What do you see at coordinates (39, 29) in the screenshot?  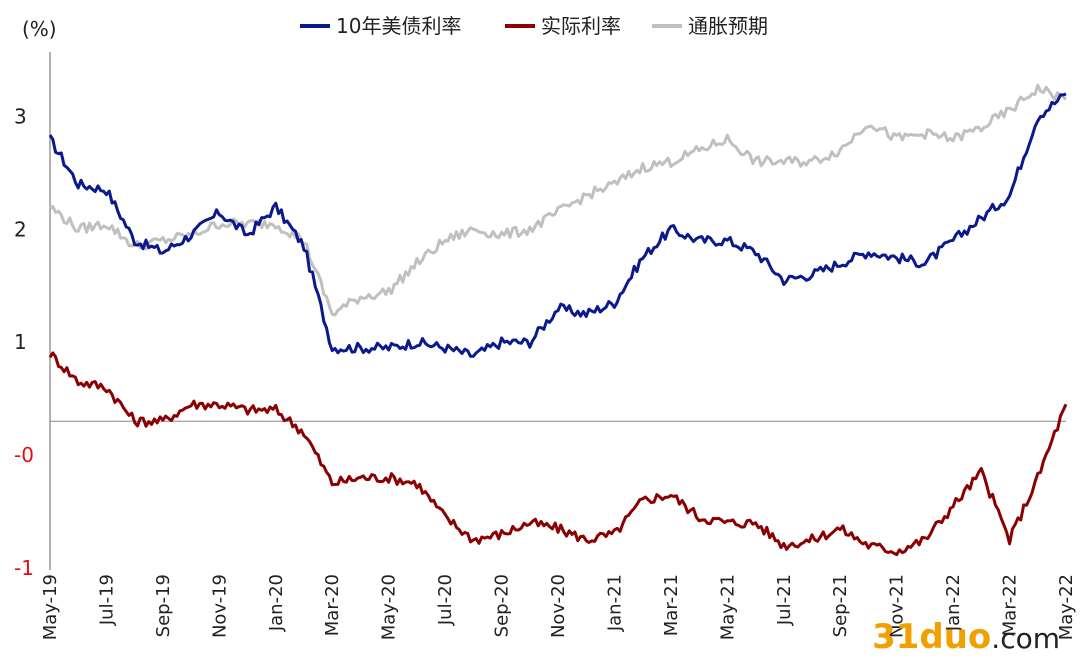 I see `y-unit-label: (%)` at bounding box center [39, 29].